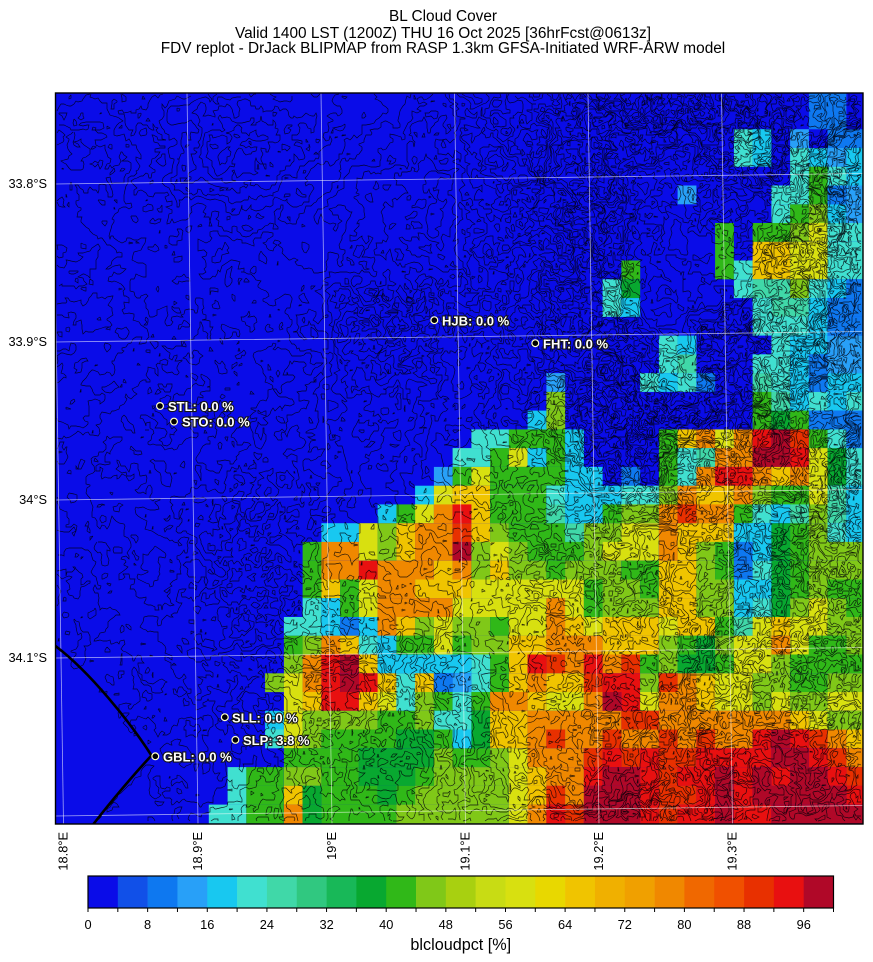 The image size is (873, 962). What do you see at coordinates (460, 945) in the screenshot?
I see `svg-text: blcloudpct [%]` at bounding box center [460, 945].